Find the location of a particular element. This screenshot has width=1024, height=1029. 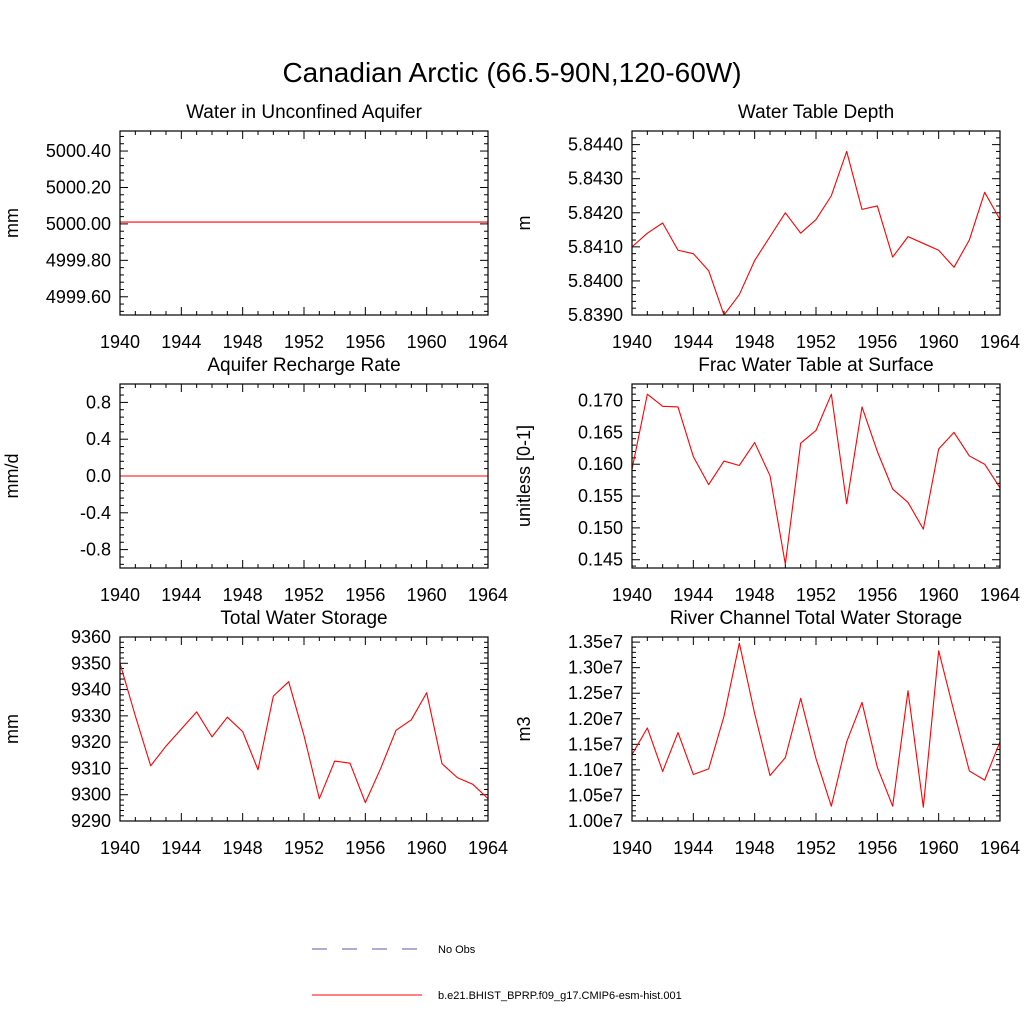

y-tick-label: 5.8390 is located at coordinates (595, 315).